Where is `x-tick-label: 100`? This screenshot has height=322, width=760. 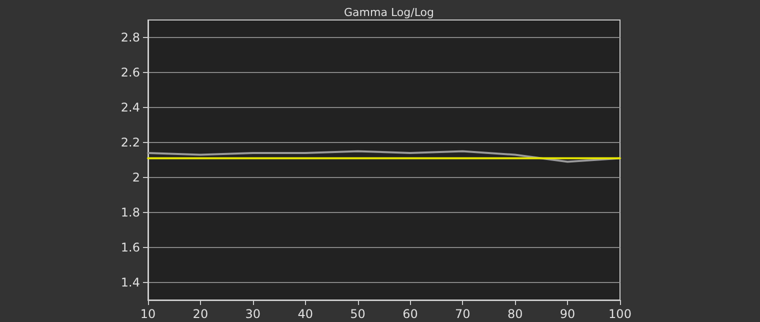
x-tick-label: 100 is located at coordinates (620, 314).